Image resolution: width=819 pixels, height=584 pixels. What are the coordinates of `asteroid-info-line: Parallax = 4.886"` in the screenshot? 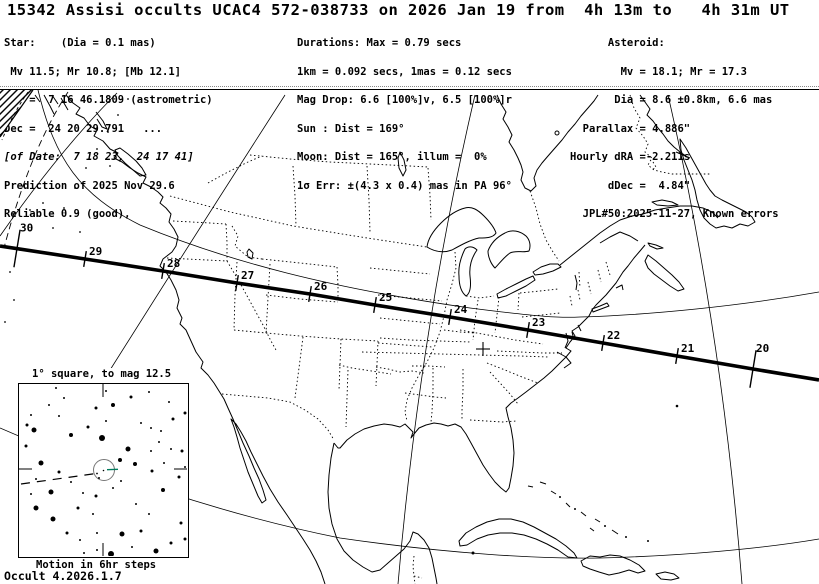 It's located at (630, 128).